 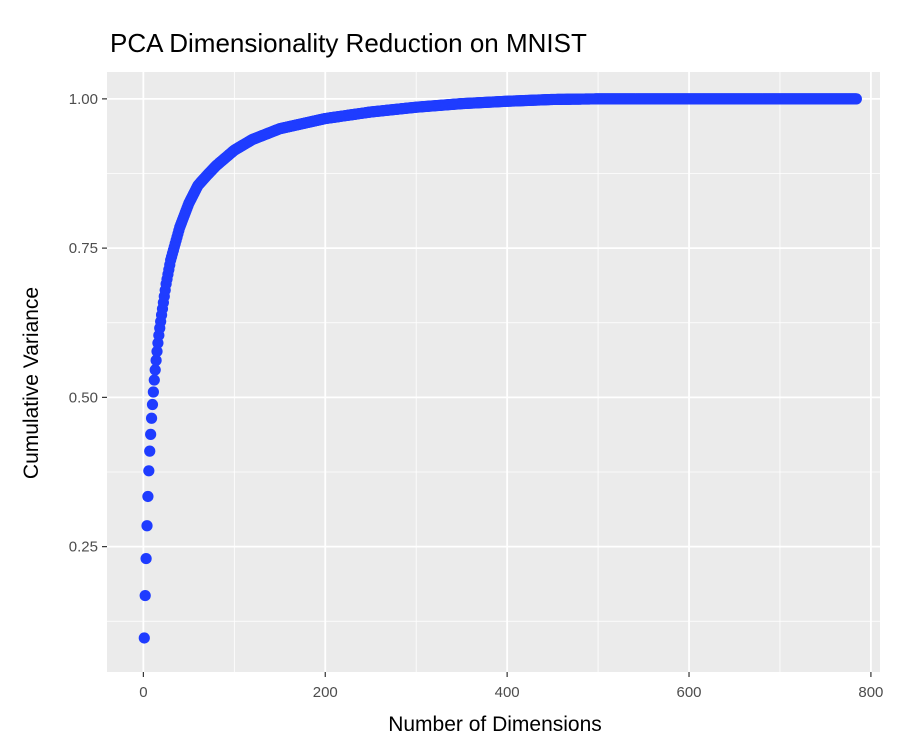 I want to click on y-tick-label: 0.75, so click(x=83, y=248).